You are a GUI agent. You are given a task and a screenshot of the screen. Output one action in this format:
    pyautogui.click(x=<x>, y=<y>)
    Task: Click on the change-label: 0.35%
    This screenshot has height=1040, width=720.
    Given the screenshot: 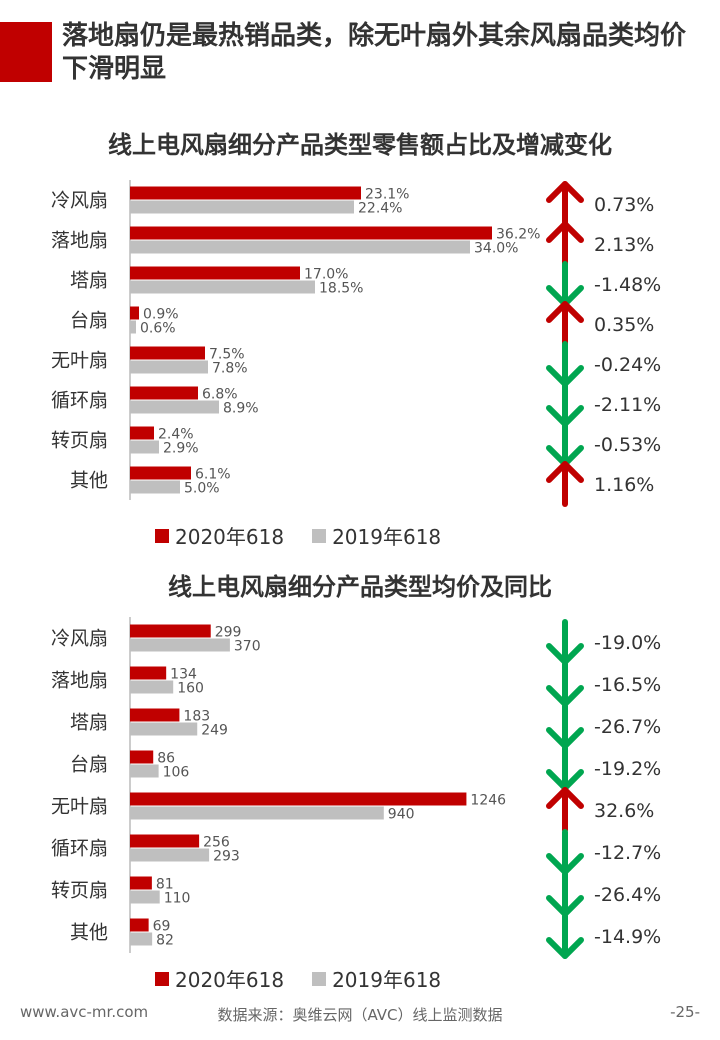 What is the action you would take?
    pyautogui.click(x=624, y=325)
    